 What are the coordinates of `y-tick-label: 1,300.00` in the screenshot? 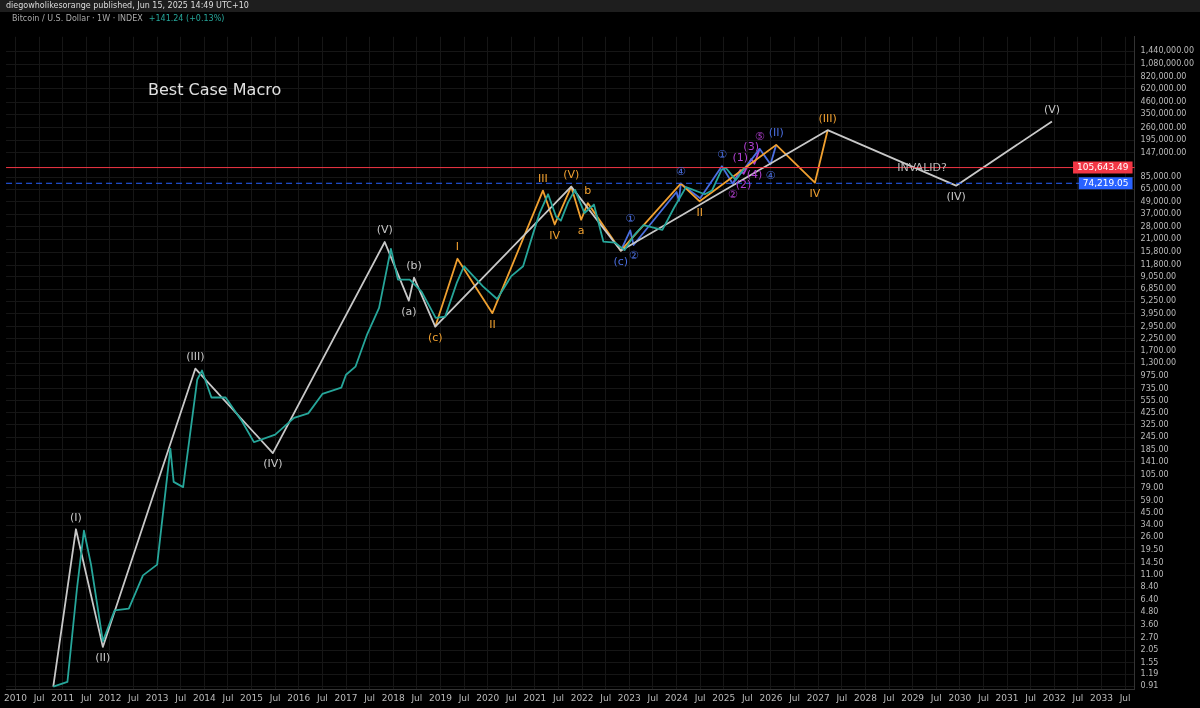 It's located at (1158, 363).